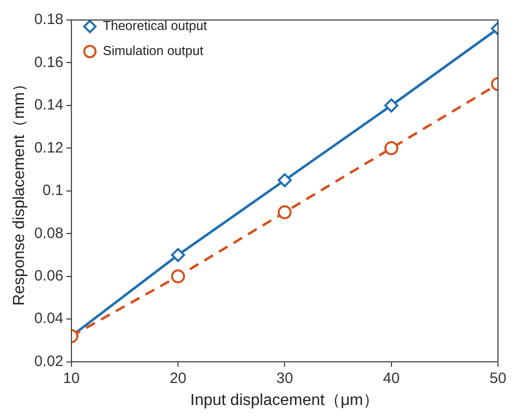  I want to click on x-tick-label: 30, so click(285, 378).